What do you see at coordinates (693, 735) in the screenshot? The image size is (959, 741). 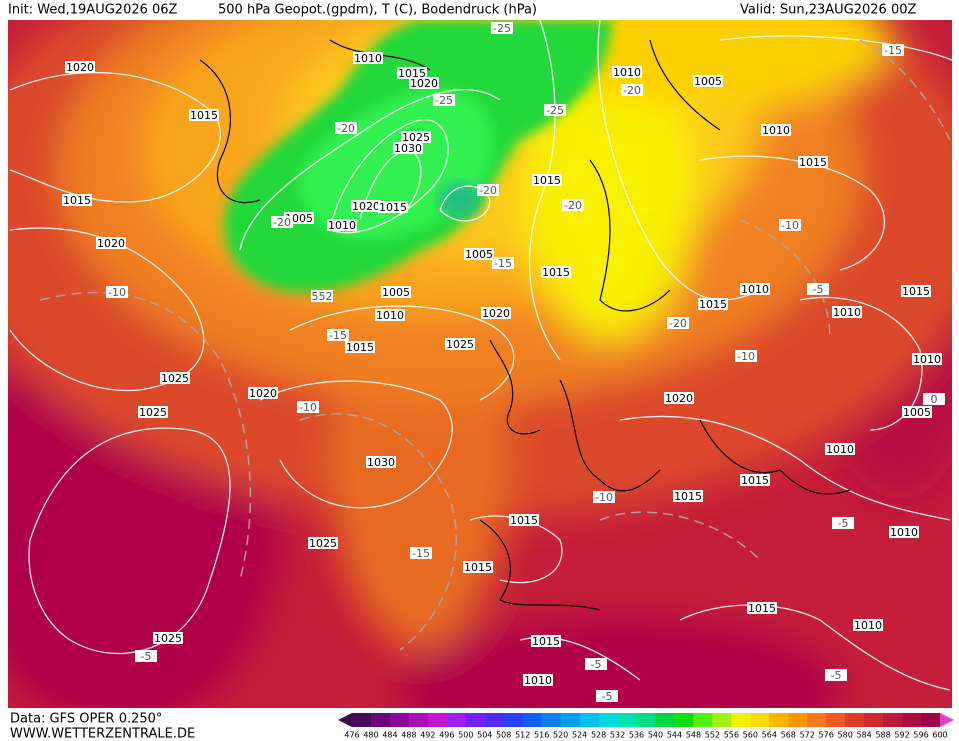 I see `scale-label: 548` at bounding box center [693, 735].